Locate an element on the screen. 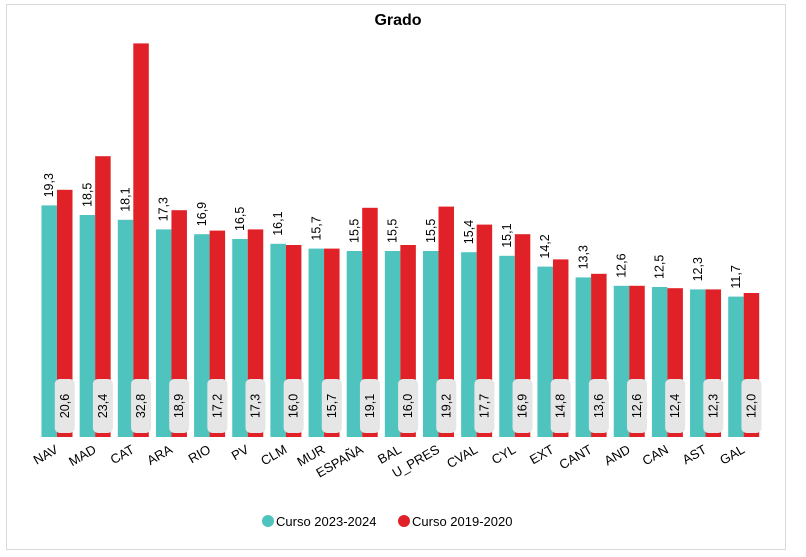  label-2019-AND: 12,6 is located at coordinates (637, 406).